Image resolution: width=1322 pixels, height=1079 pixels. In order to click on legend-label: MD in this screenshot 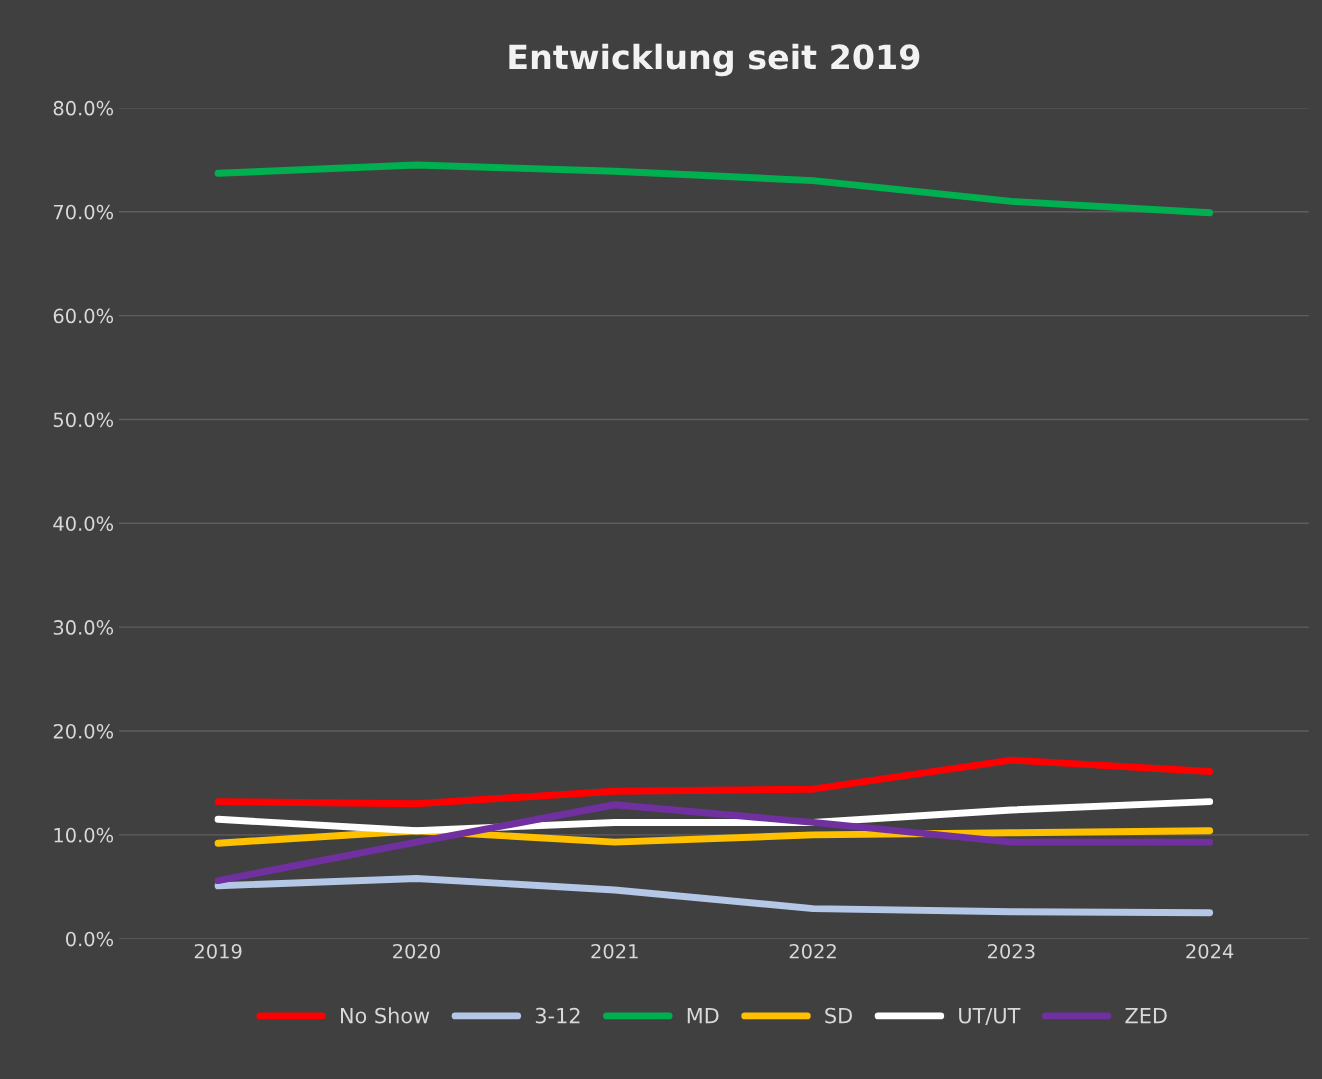, I will do `click(703, 1015)`.